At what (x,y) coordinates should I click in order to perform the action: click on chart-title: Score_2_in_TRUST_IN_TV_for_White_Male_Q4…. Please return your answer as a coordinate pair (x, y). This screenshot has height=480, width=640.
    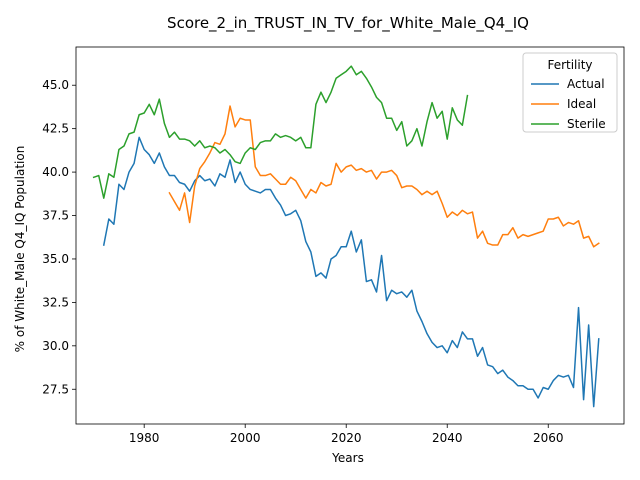
    Looking at the image, I should click on (348, 23).